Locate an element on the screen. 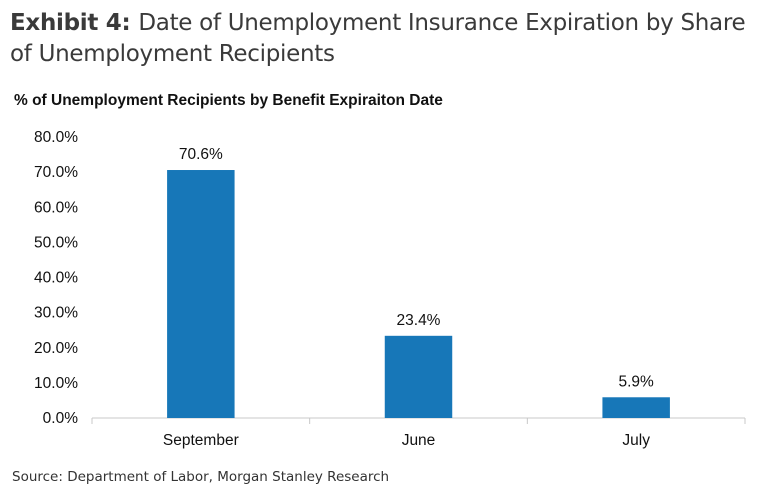  category-label: July is located at coordinates (636, 440).